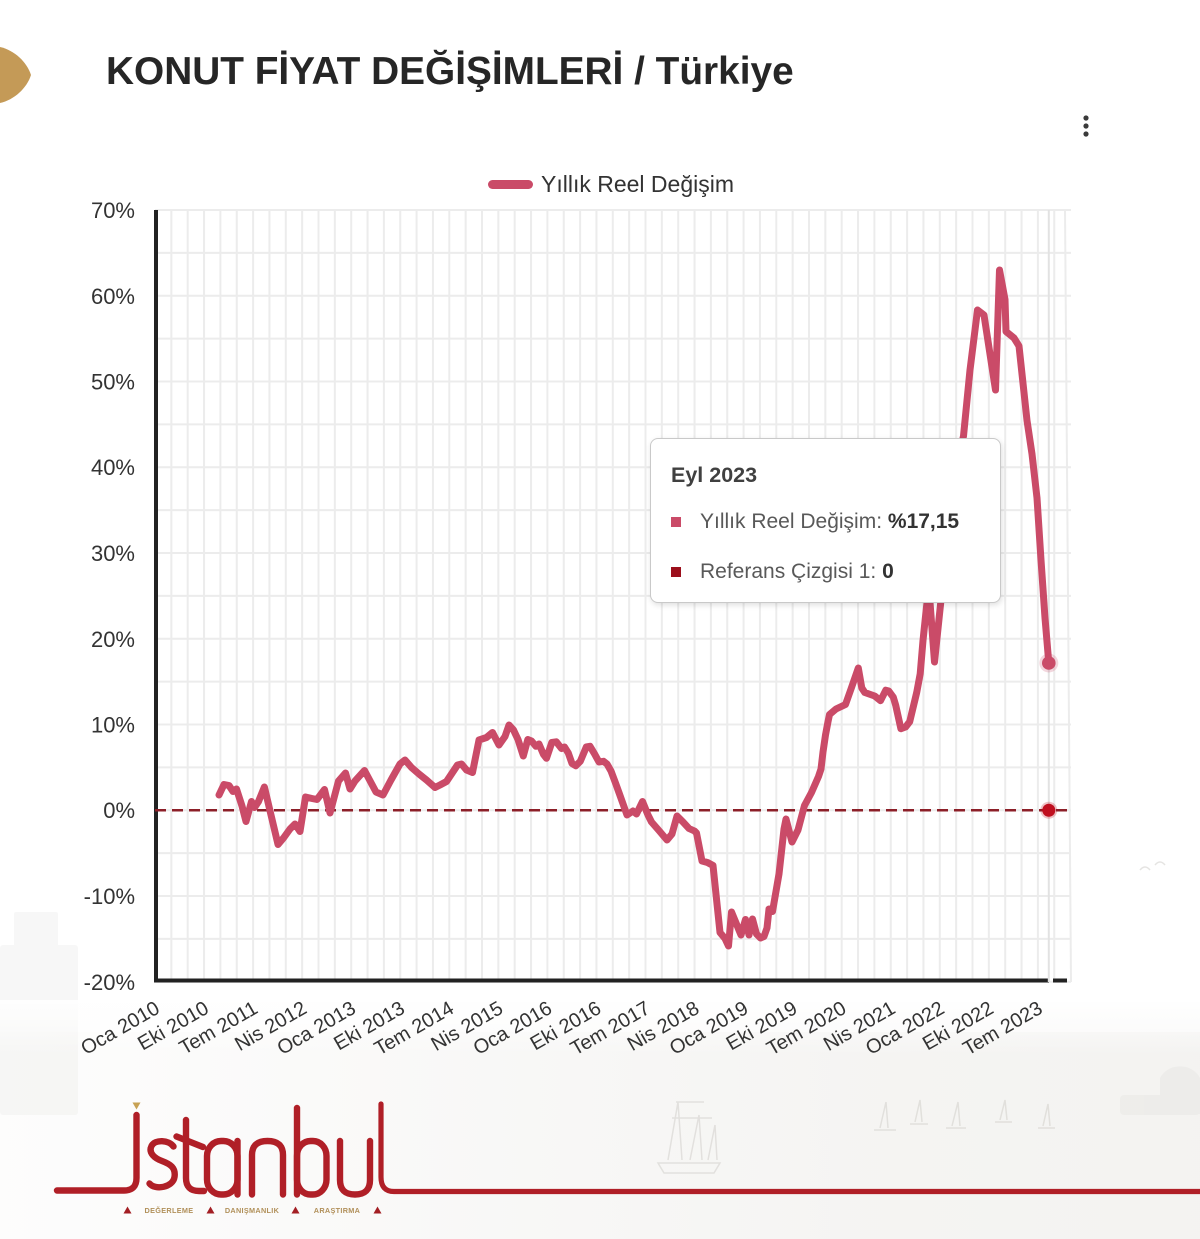  What do you see at coordinates (109, 896) in the screenshot?
I see `svg-text: -10%` at bounding box center [109, 896].